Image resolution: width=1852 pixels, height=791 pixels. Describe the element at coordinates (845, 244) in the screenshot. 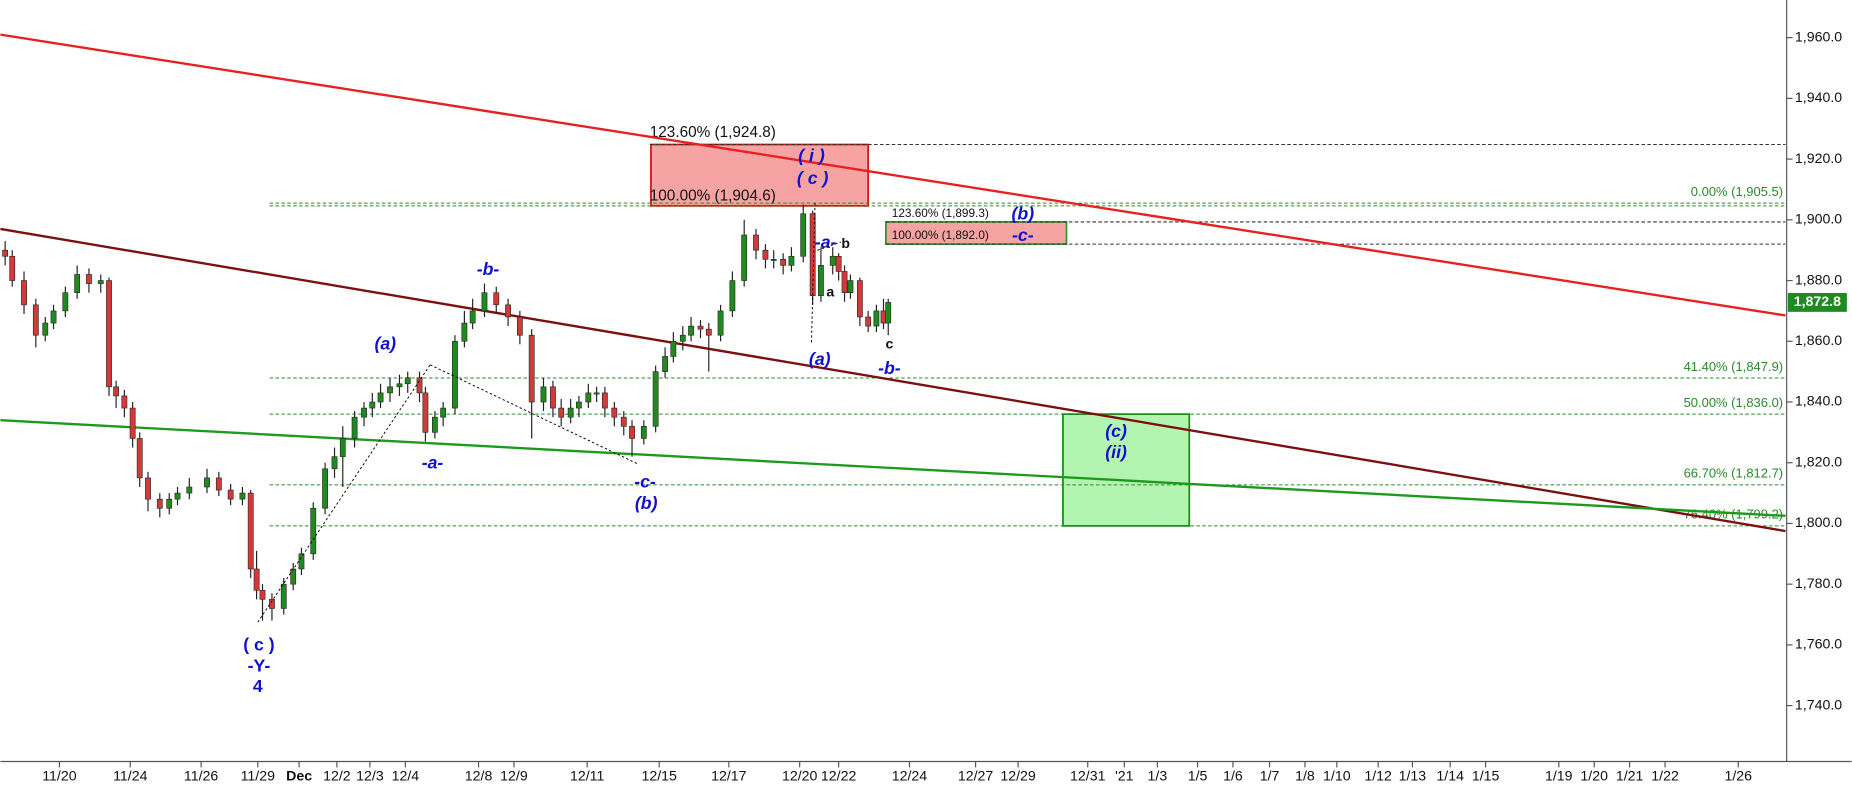

I see `wave-label: b` at that location.